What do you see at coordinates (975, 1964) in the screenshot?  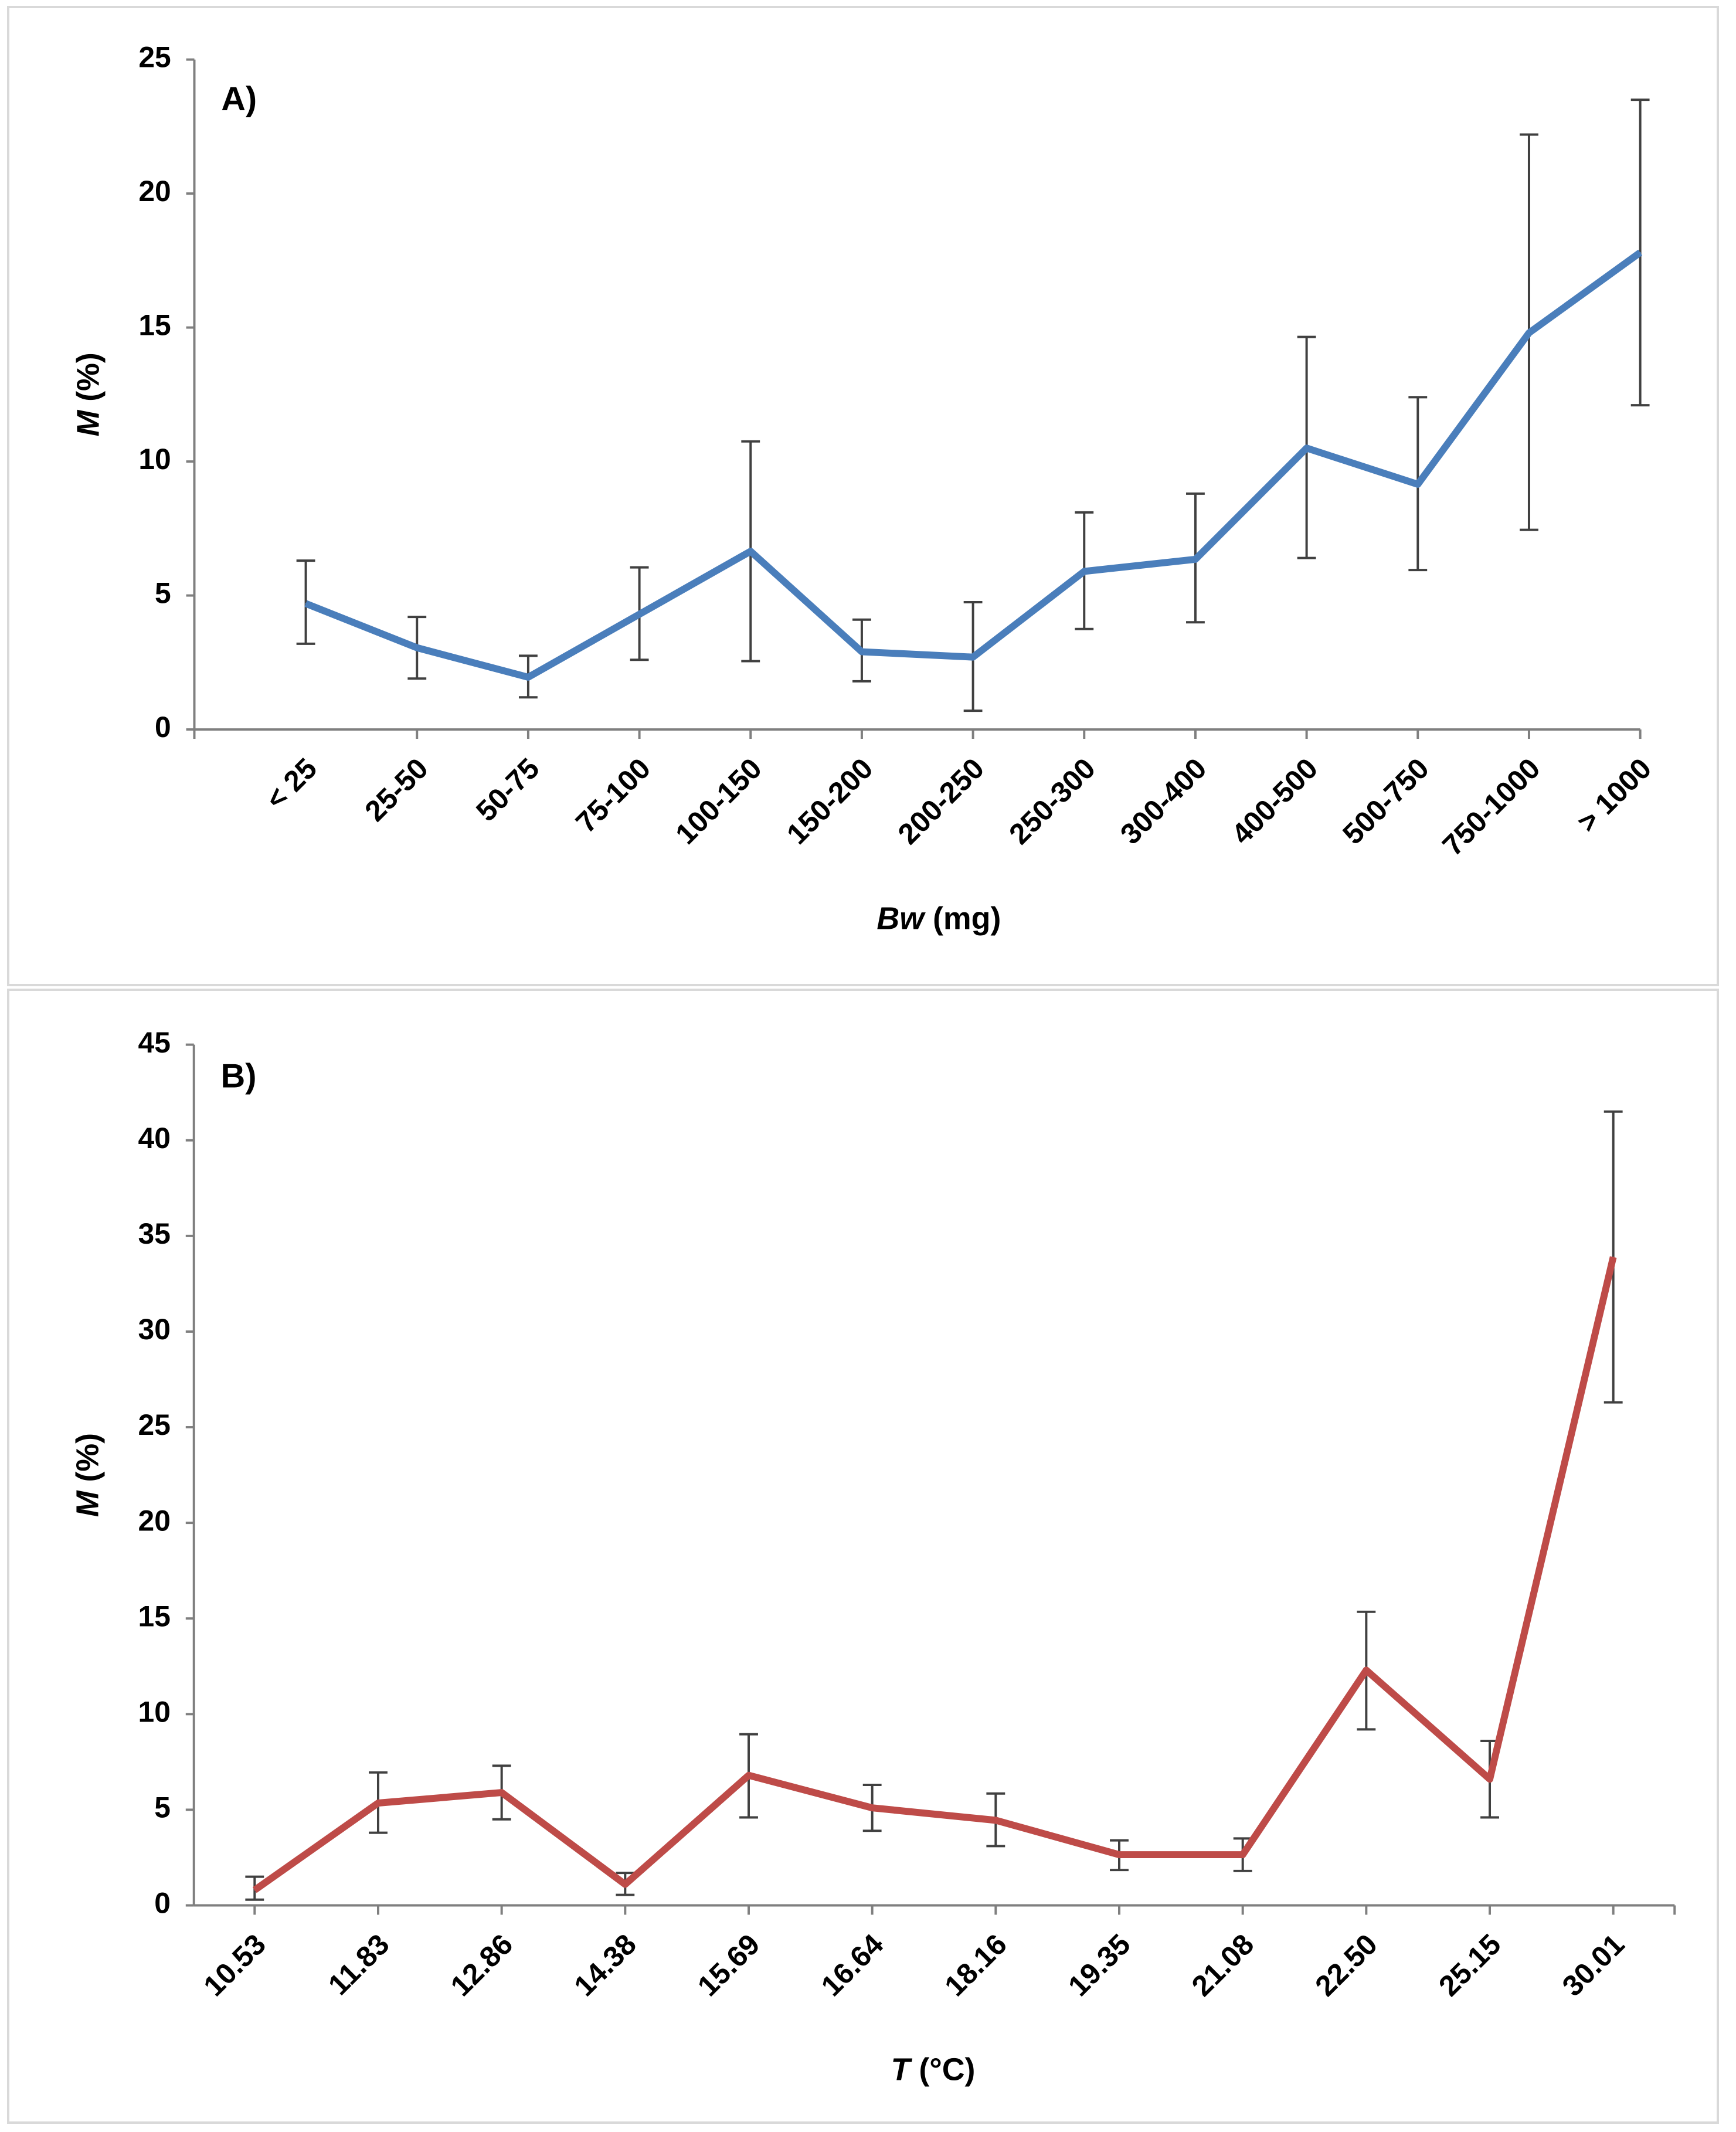 I see `x-tick-label: 18.16` at bounding box center [975, 1964].